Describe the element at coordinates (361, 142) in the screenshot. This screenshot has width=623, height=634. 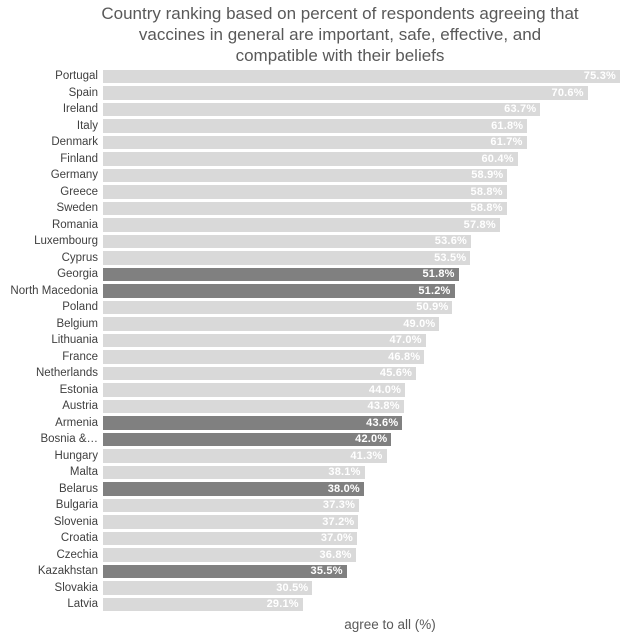
I see `bar-track: 61.7%` at that location.